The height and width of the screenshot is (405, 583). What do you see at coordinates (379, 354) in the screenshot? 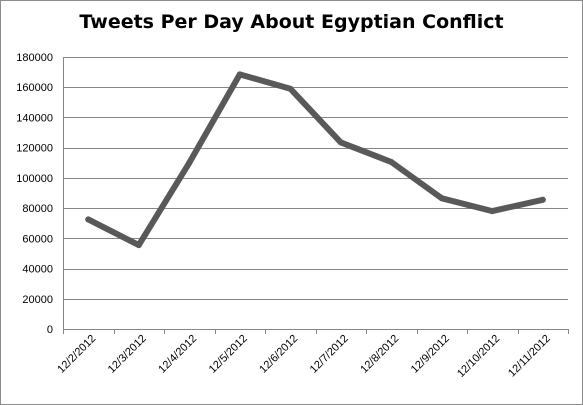
I see `x-tick-label: 12/8/2012` at bounding box center [379, 354].